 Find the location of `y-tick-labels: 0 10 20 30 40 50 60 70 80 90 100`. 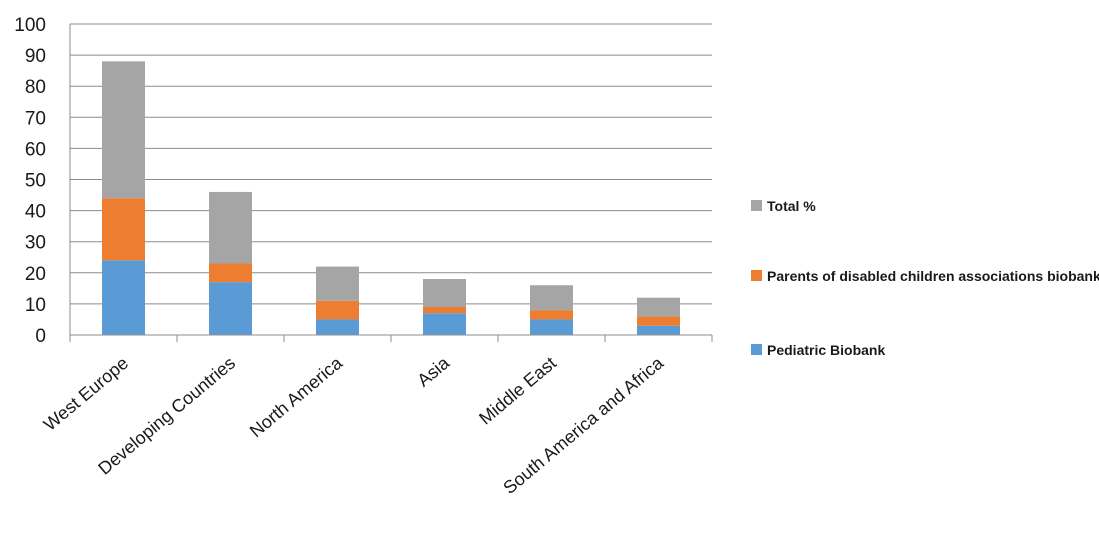

y-tick-labels: 0 10 20 30 40 50 60 70 80 90 100 is located at coordinates (30, 181).